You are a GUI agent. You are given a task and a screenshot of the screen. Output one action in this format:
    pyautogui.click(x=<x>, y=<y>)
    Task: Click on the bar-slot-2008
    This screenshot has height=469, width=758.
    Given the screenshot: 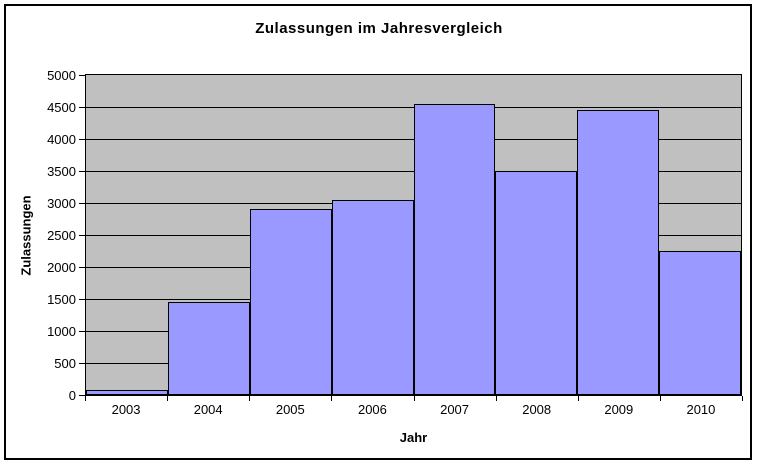 What is the action you would take?
    pyautogui.click(x=536, y=235)
    